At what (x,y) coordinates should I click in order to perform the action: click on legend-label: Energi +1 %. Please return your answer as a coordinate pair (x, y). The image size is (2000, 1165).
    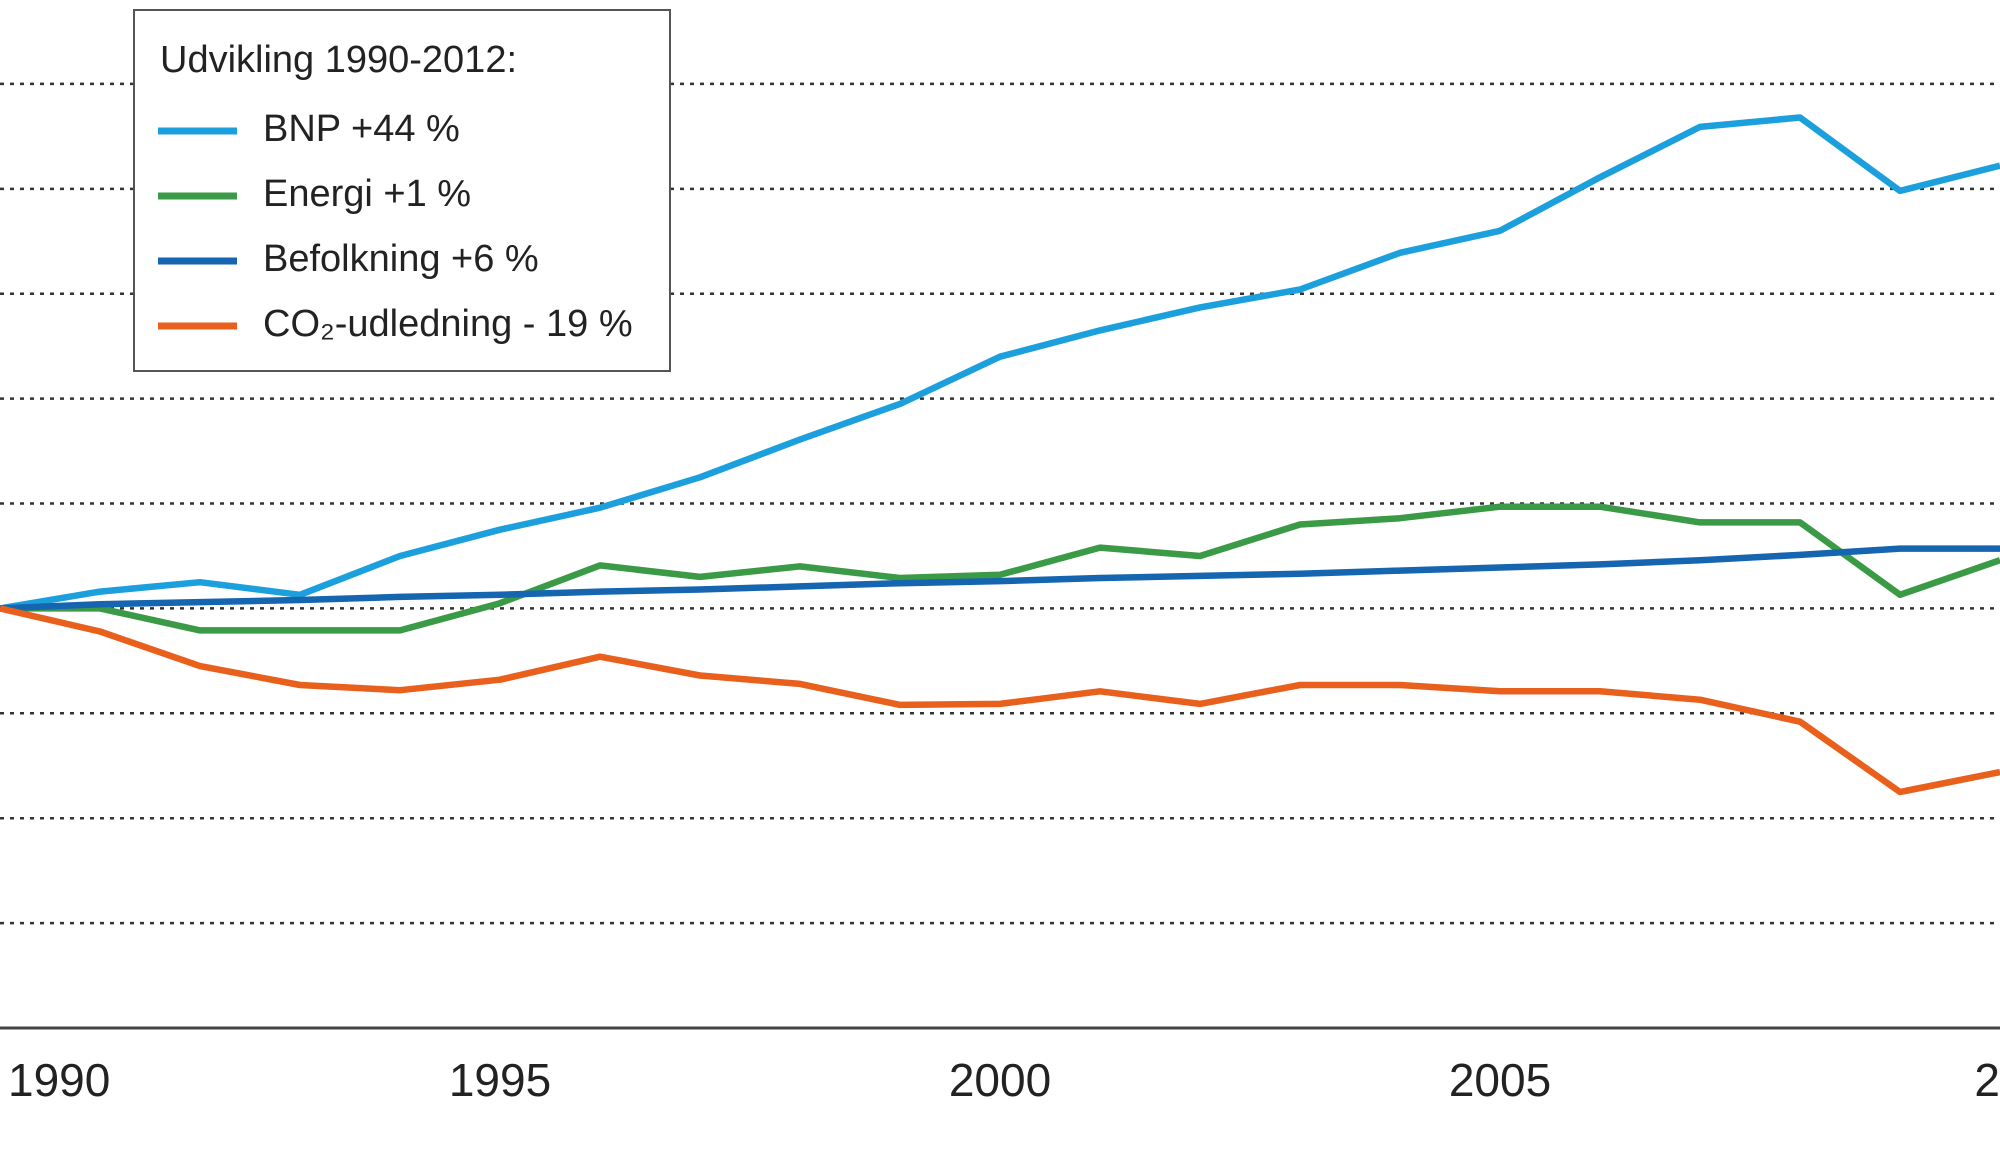
    Looking at the image, I should click on (367, 194).